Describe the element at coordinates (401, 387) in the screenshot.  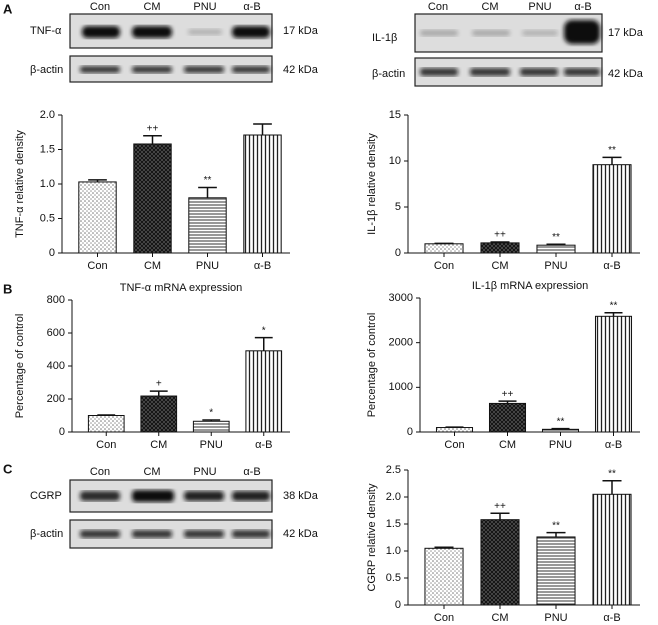
I see `y-tick-label: 1000` at that location.